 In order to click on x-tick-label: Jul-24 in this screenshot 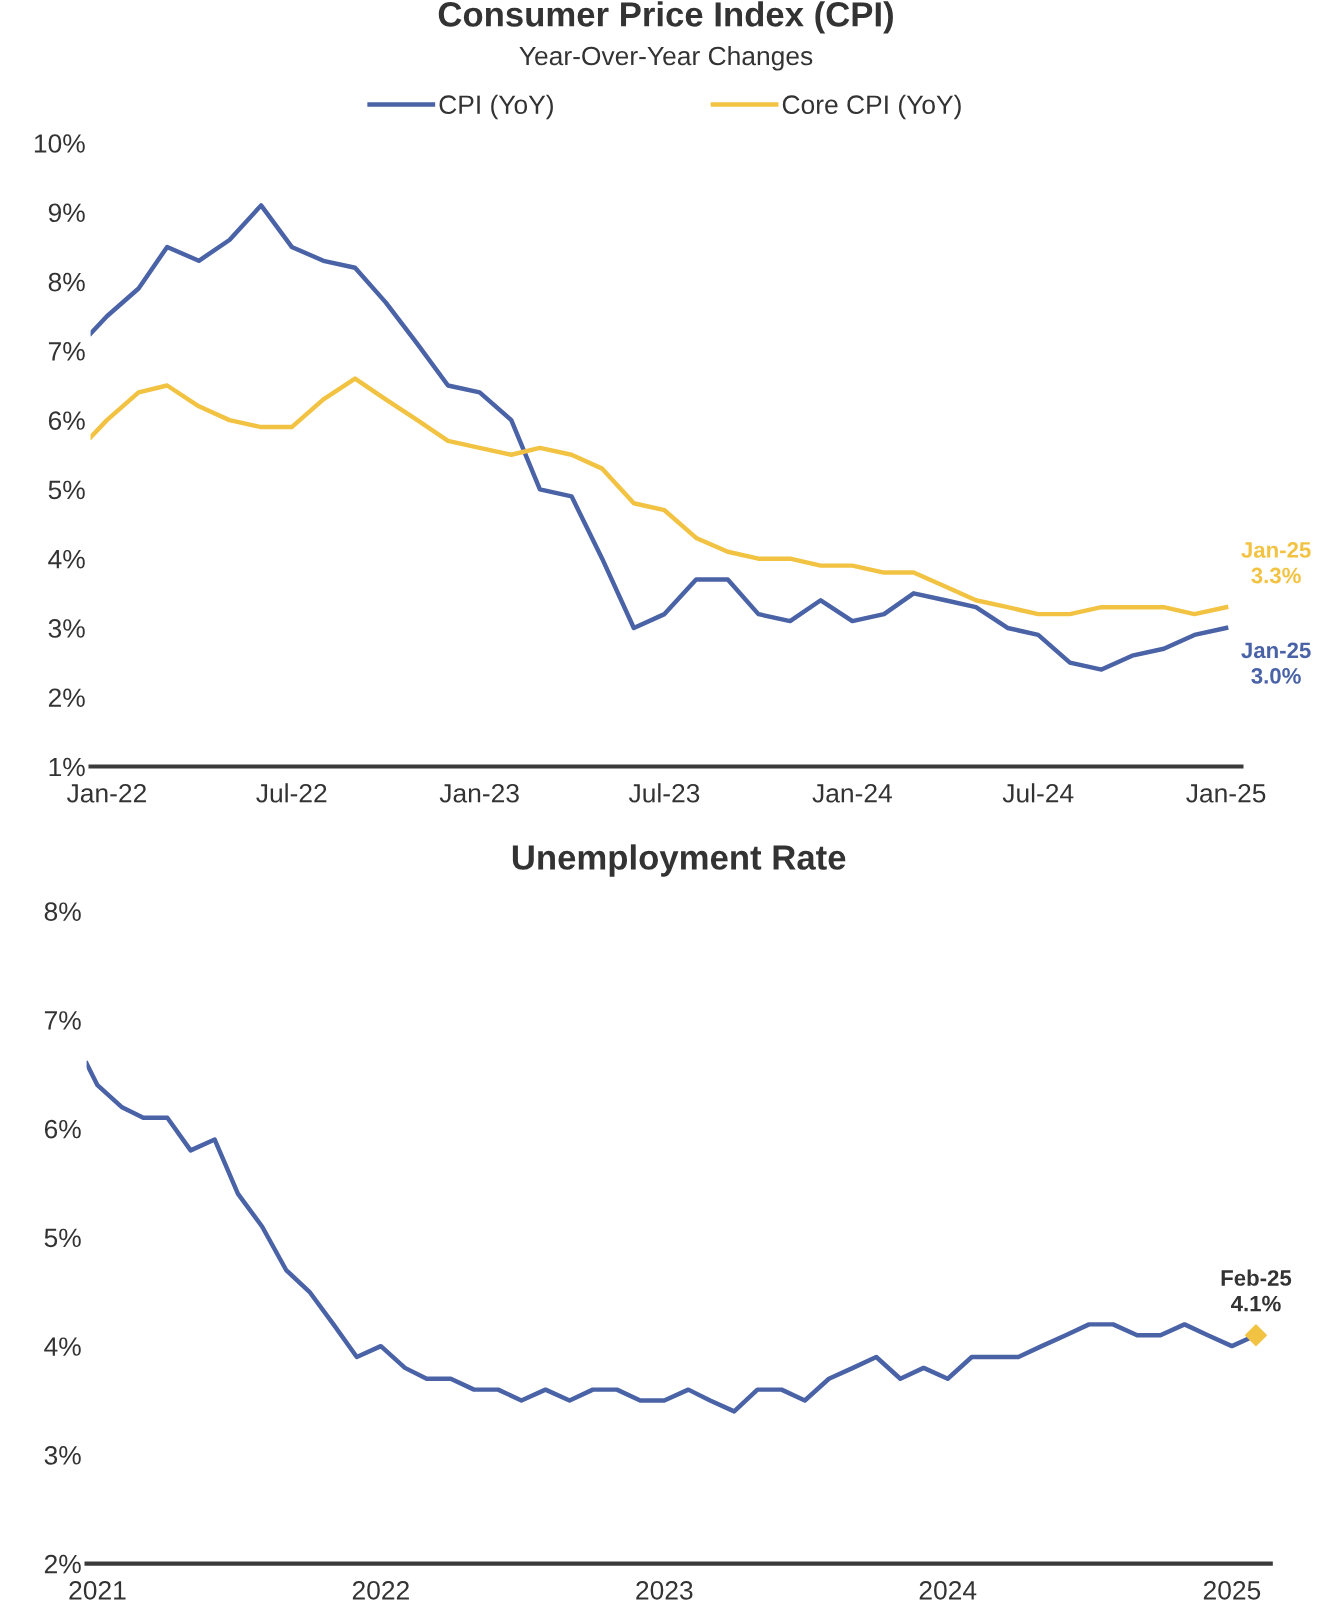, I will do `click(1038, 793)`.